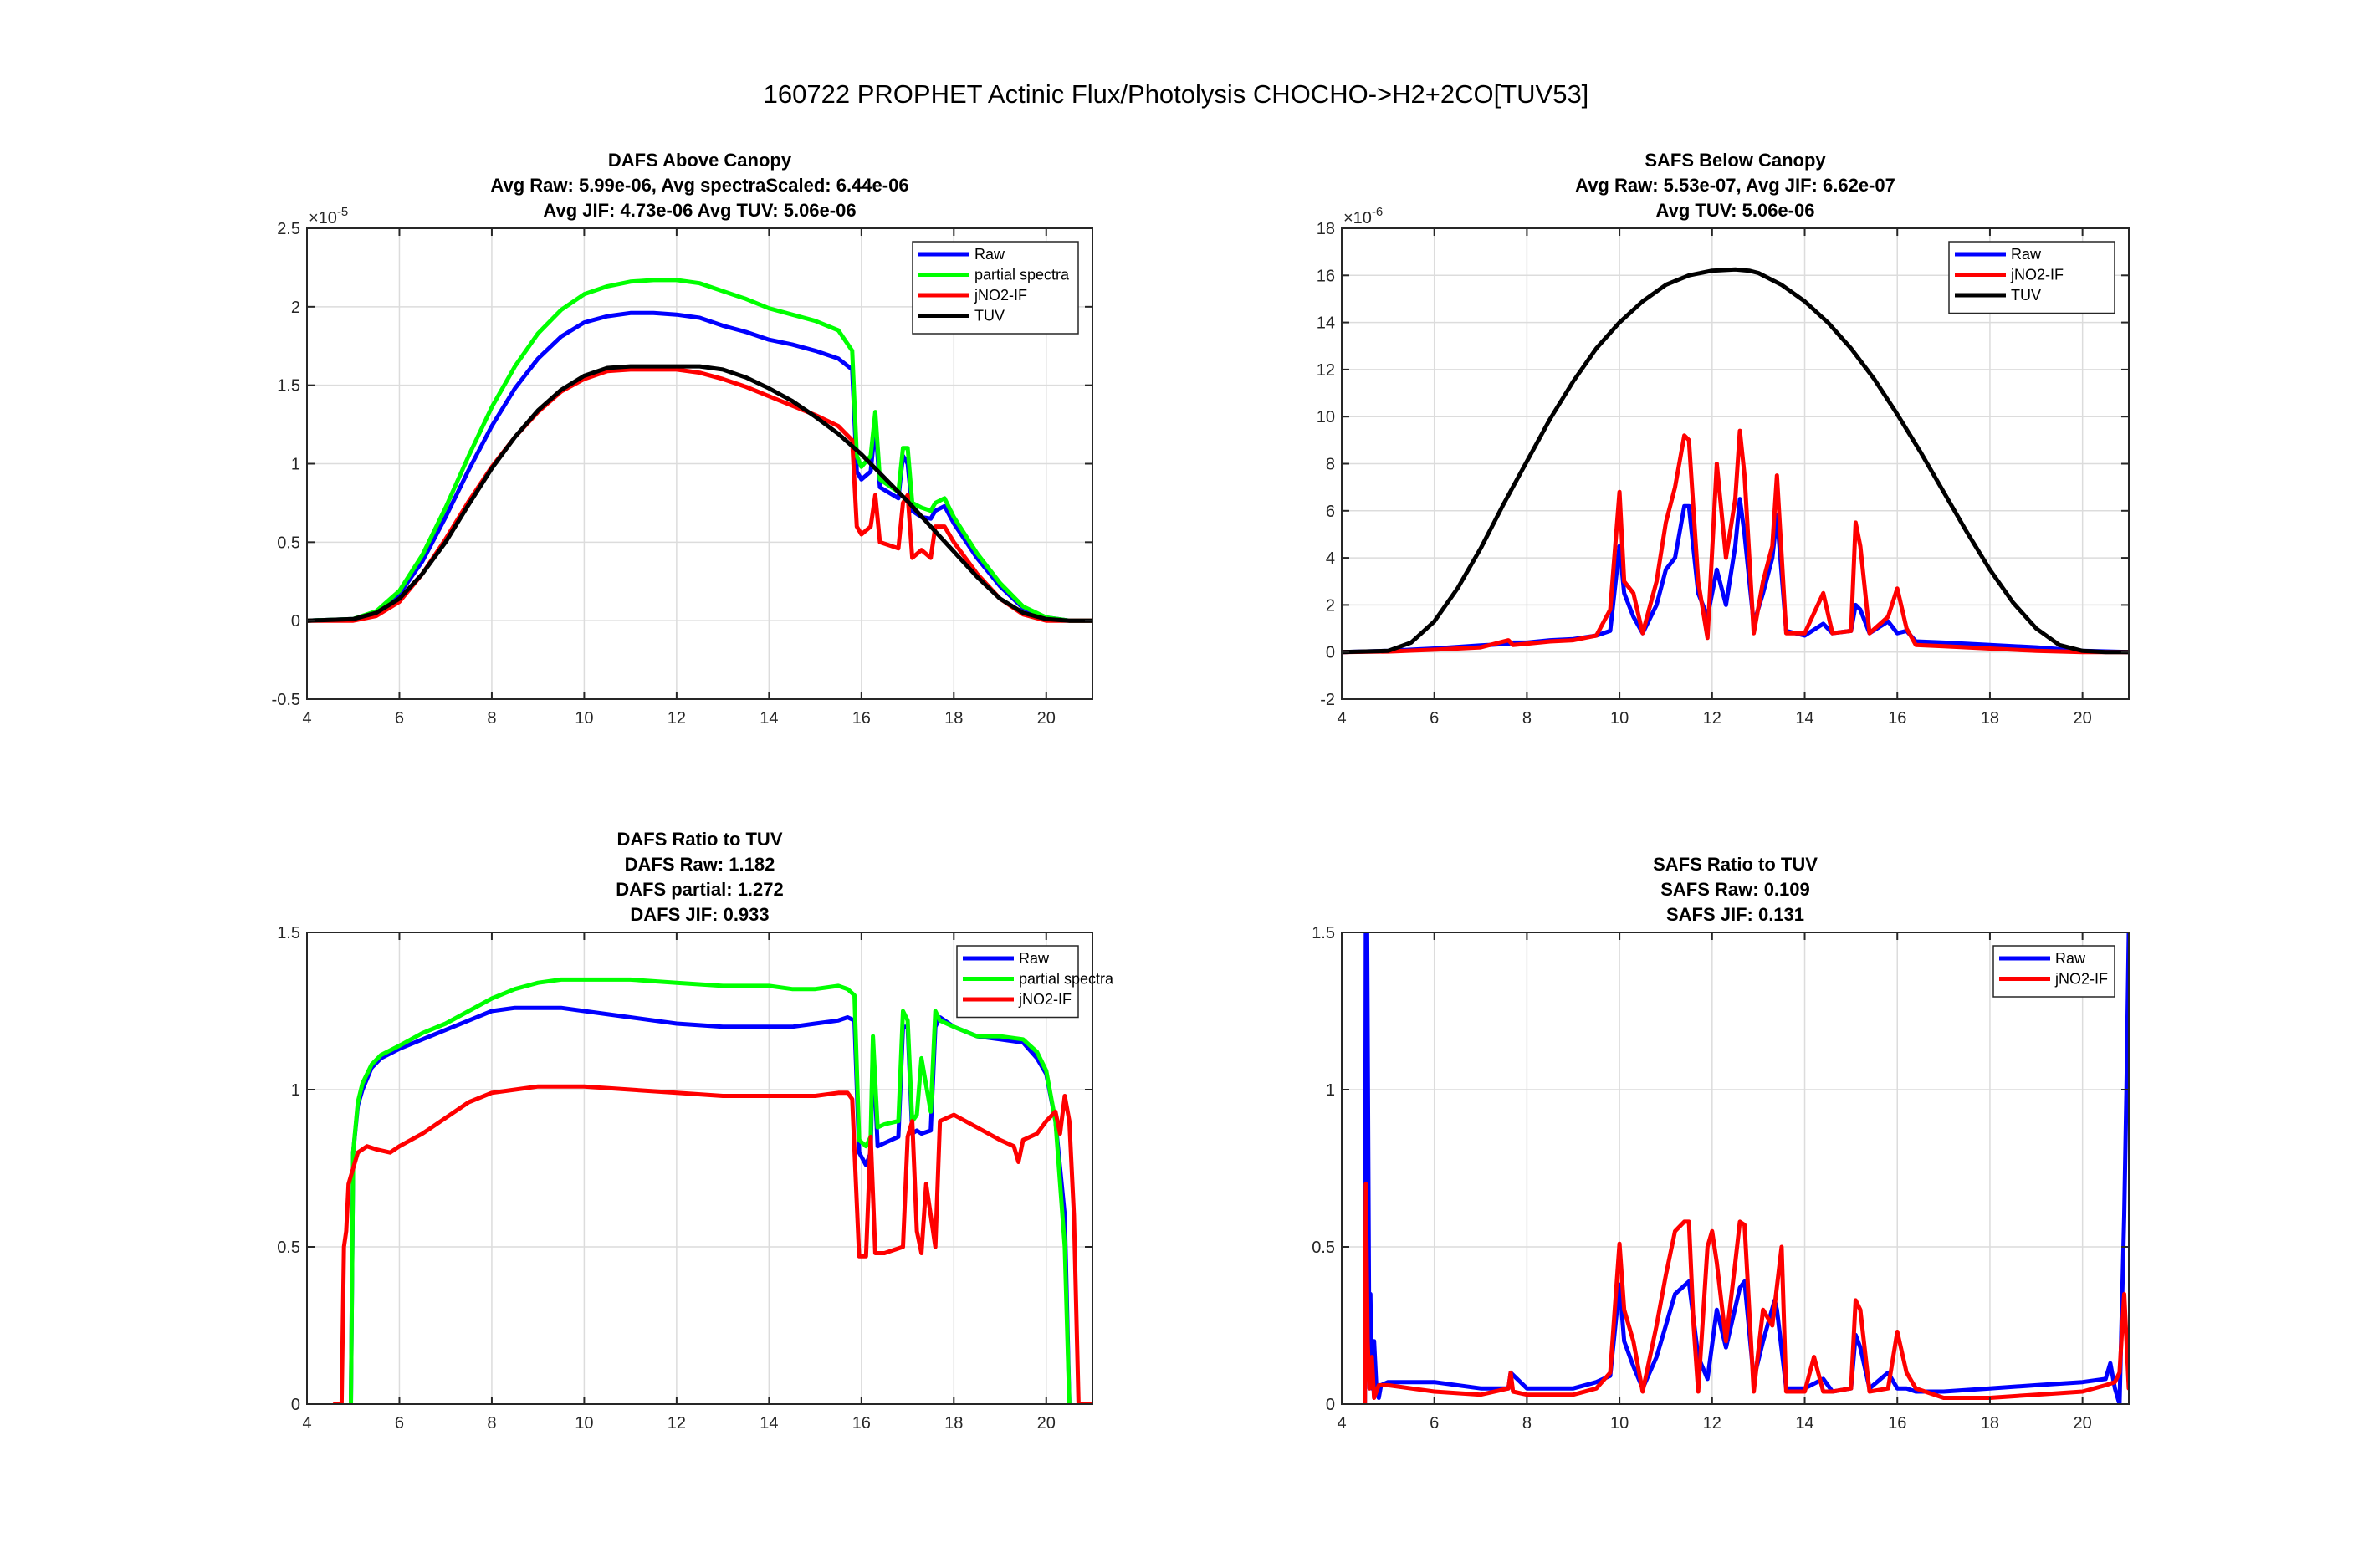 The height and width of the screenshot is (1568, 2353). I want to click on legend: Raw partial spectra jNO2-IF, so click(1035, 982).